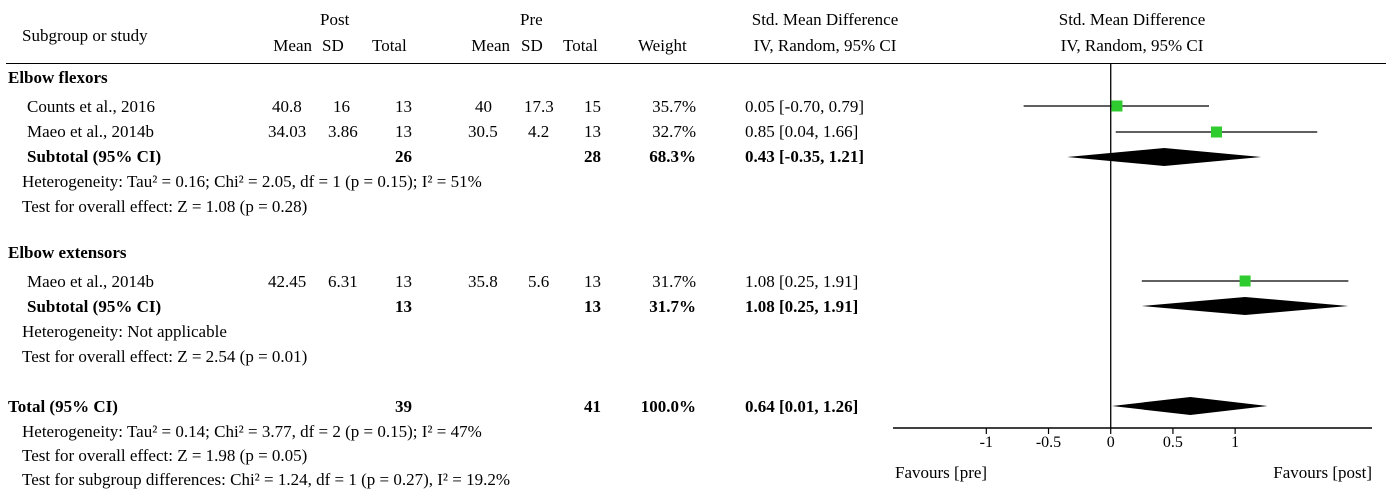 This screenshot has width=1392, height=492. I want to click on post-mean: 34.03, so click(287, 131).